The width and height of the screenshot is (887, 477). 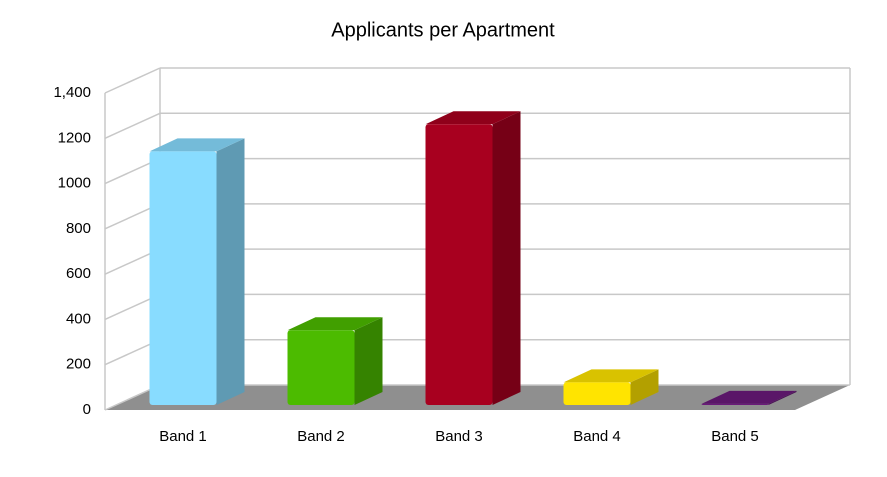 I want to click on y-tick-label: 200, so click(x=78, y=364).